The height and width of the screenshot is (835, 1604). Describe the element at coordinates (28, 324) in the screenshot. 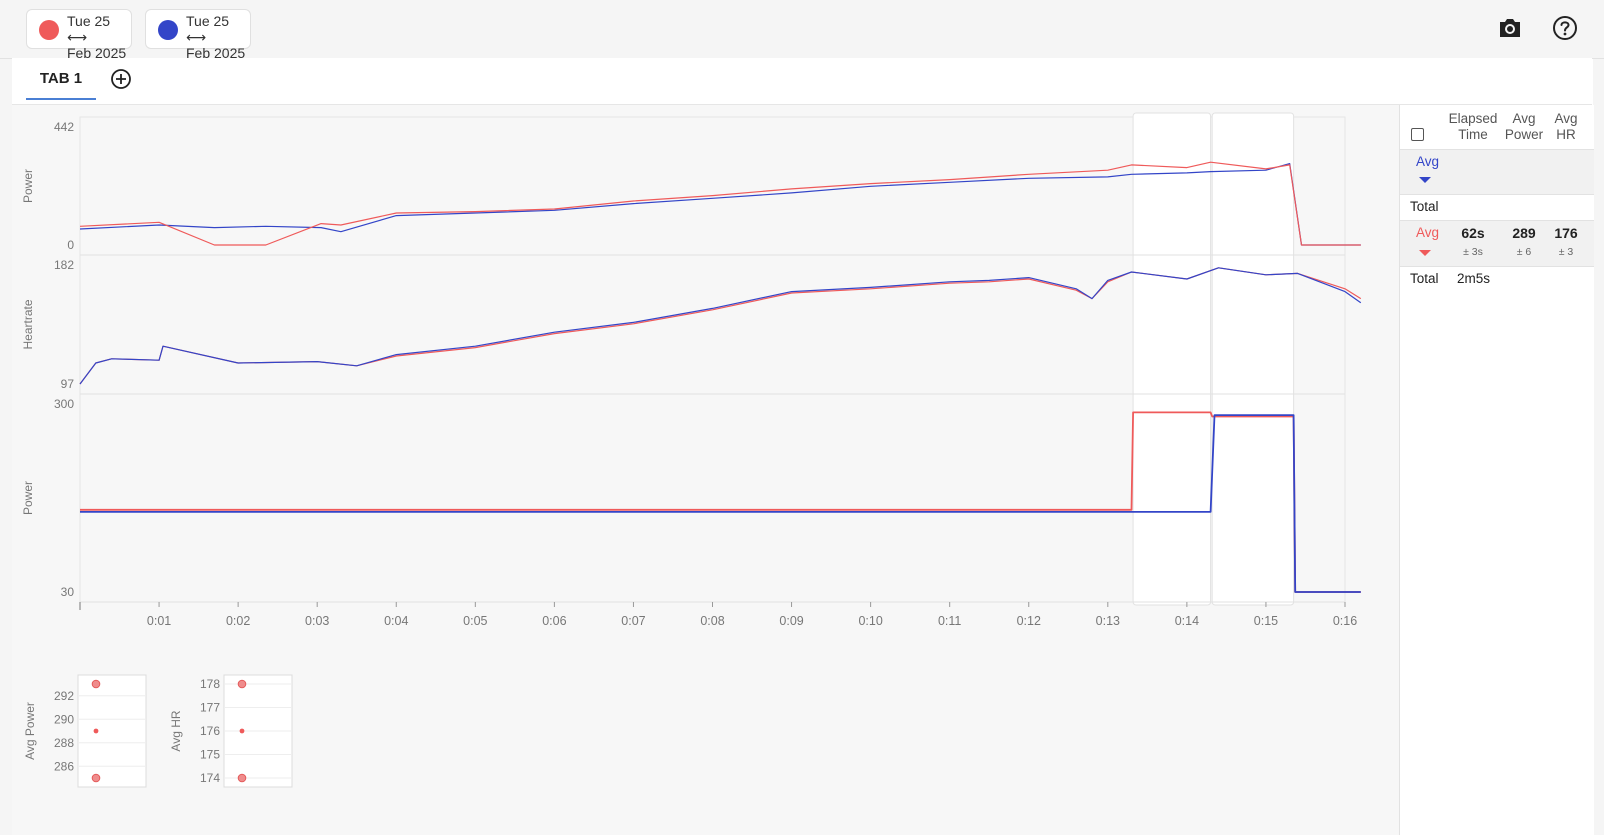

I see `y-axis-label: Heartrate` at that location.